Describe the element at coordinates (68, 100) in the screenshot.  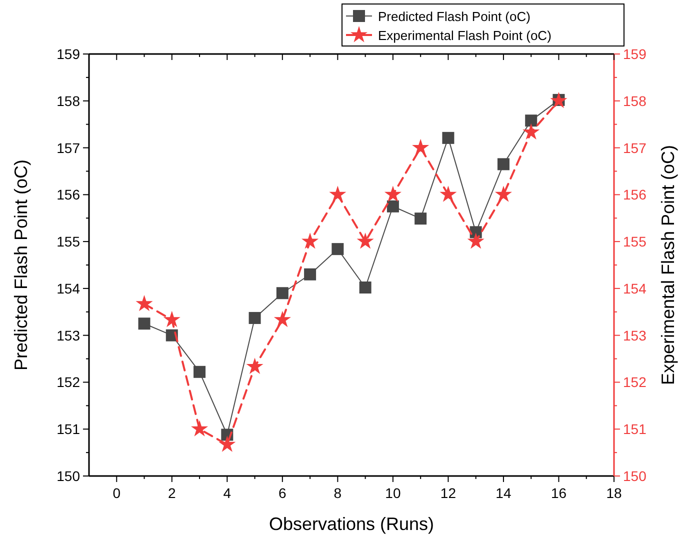
I see `y-tick-label: 158` at that location.